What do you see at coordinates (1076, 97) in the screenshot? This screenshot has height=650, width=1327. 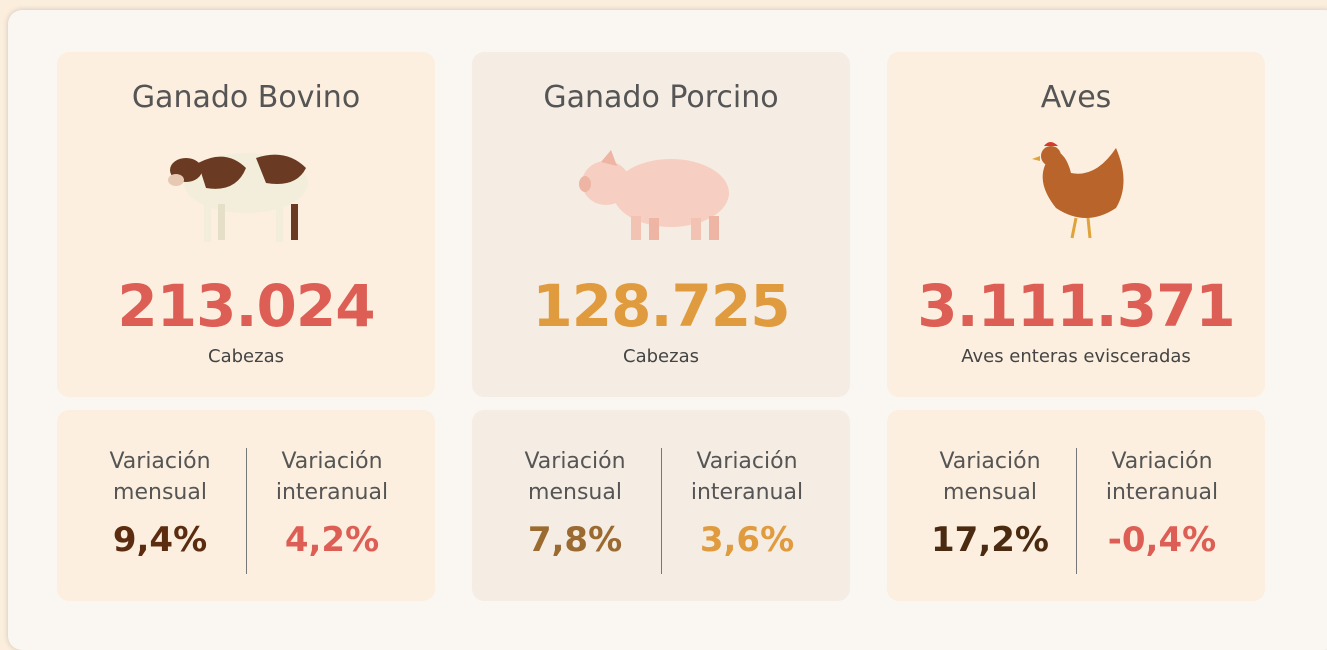 I see `card-title: Aves` at bounding box center [1076, 97].